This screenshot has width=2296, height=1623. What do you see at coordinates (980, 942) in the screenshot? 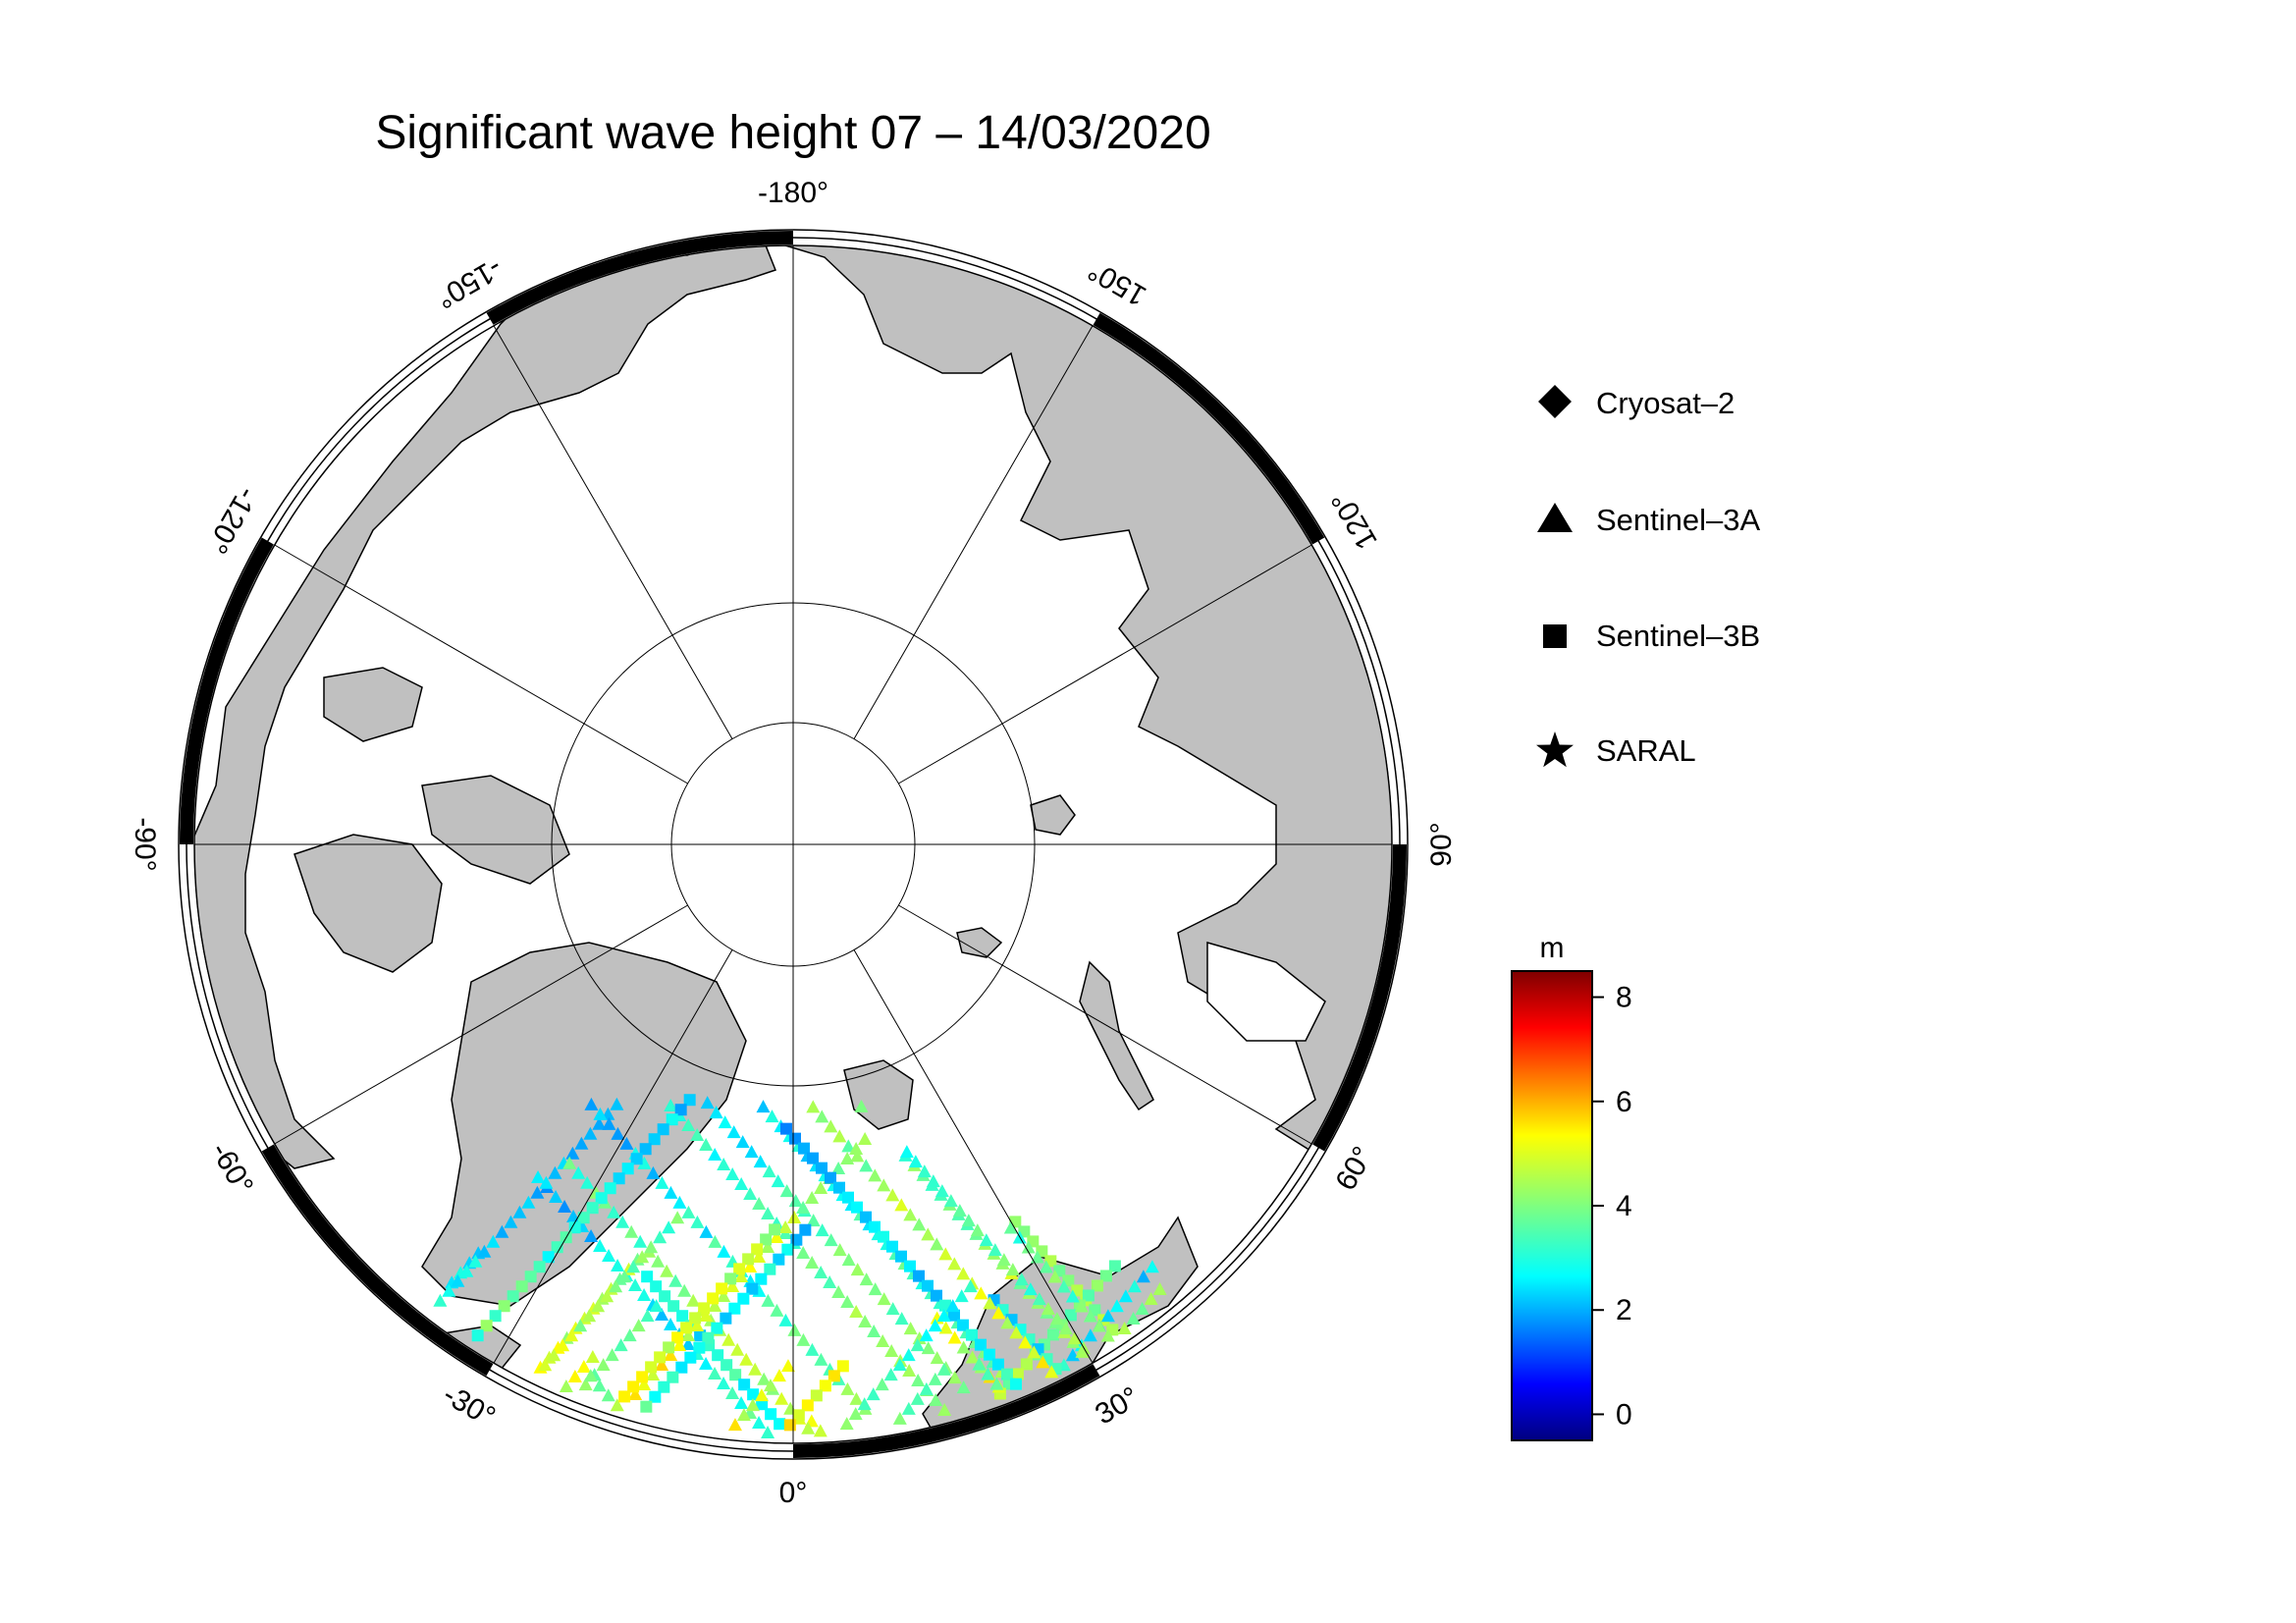
I see `land-franz-josef` at bounding box center [980, 942].